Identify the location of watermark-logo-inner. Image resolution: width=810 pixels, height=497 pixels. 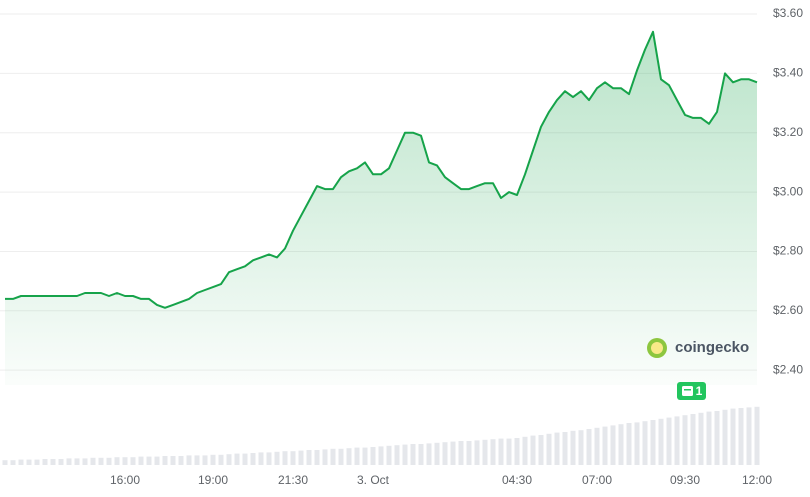
(657, 348).